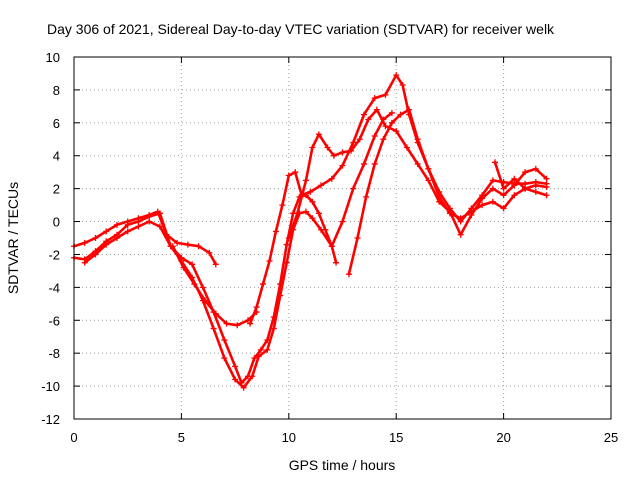  Describe the element at coordinates (54, 287) in the screenshot. I see `y-tick-label: -4` at that location.